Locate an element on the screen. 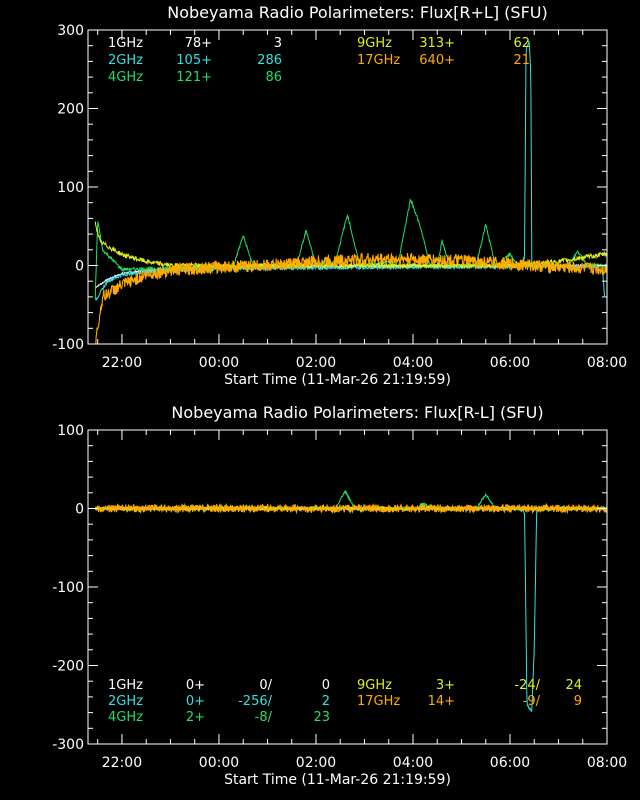  y-tick-label: -200 is located at coordinates (68, 667).